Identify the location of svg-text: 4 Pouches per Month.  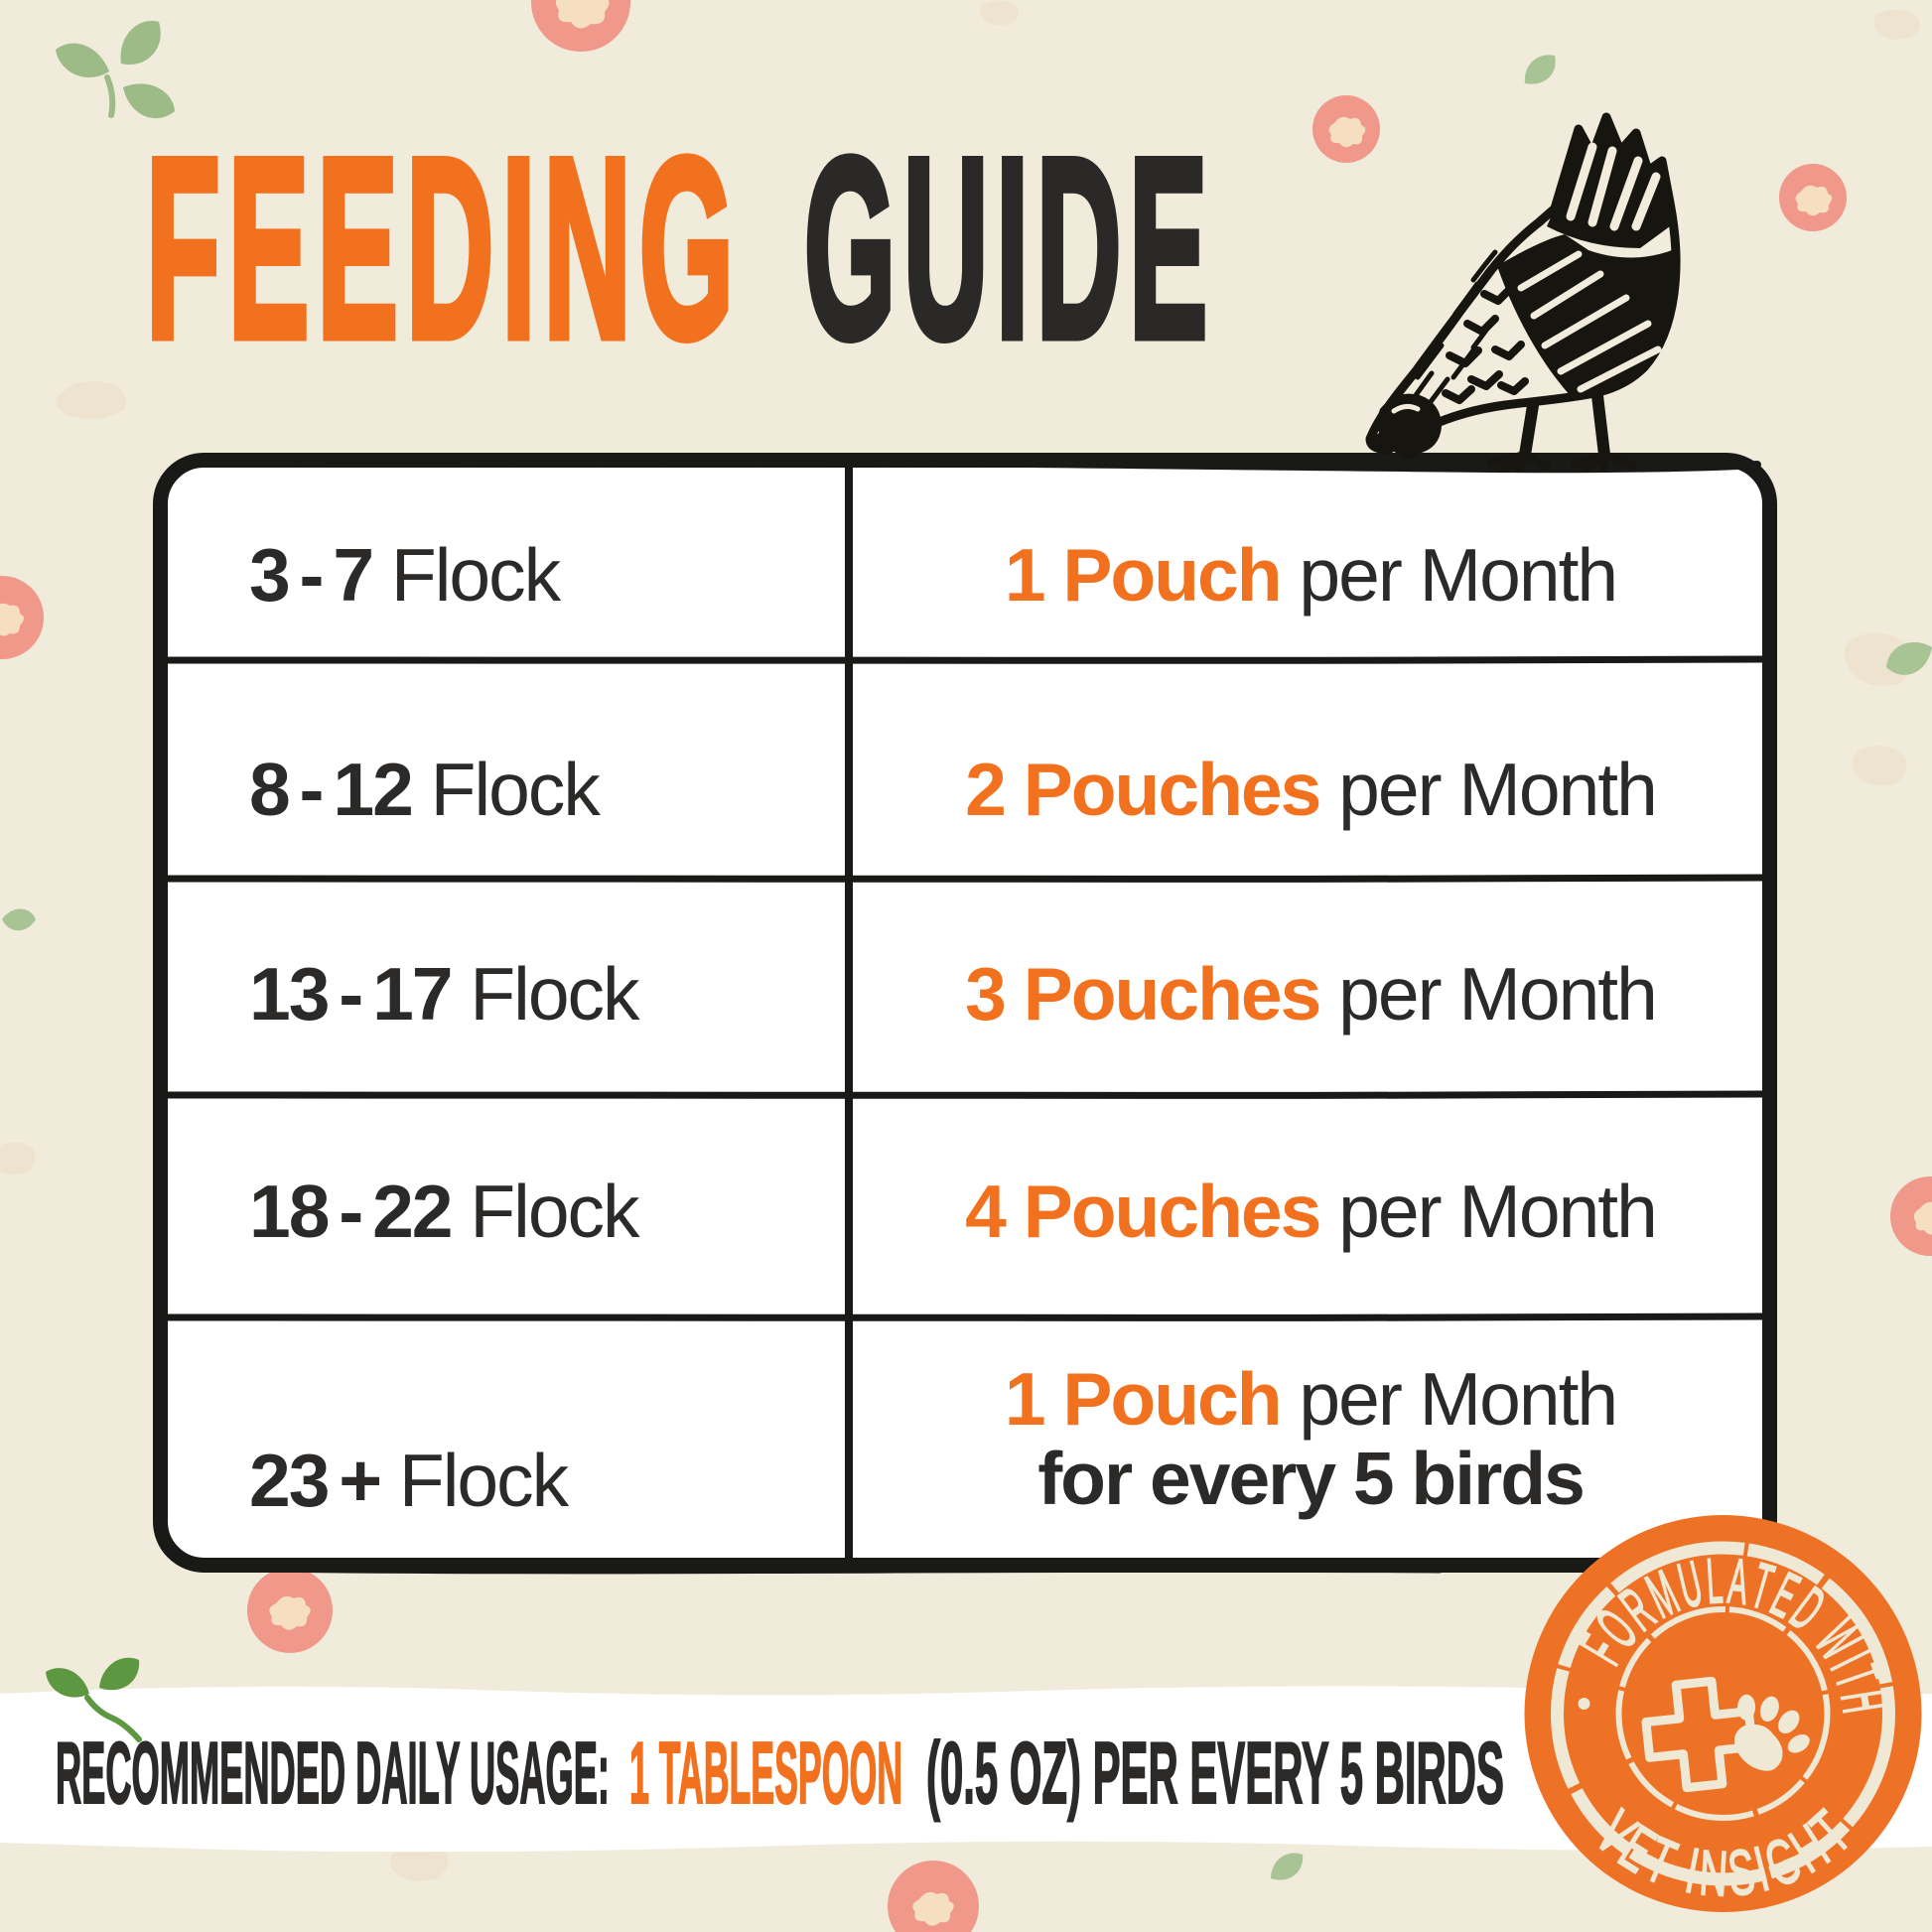
(1310, 1212).